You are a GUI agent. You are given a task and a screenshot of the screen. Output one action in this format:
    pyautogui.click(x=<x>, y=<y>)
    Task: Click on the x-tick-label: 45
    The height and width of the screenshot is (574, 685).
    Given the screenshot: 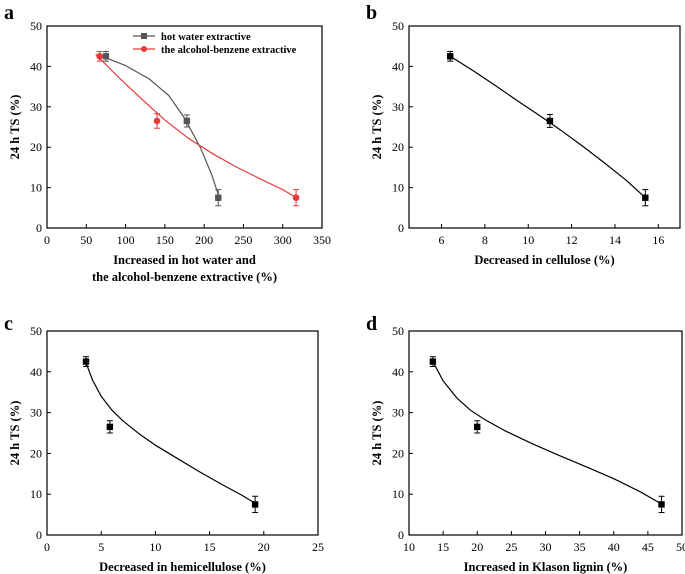 What is the action you would take?
    pyautogui.click(x=648, y=547)
    